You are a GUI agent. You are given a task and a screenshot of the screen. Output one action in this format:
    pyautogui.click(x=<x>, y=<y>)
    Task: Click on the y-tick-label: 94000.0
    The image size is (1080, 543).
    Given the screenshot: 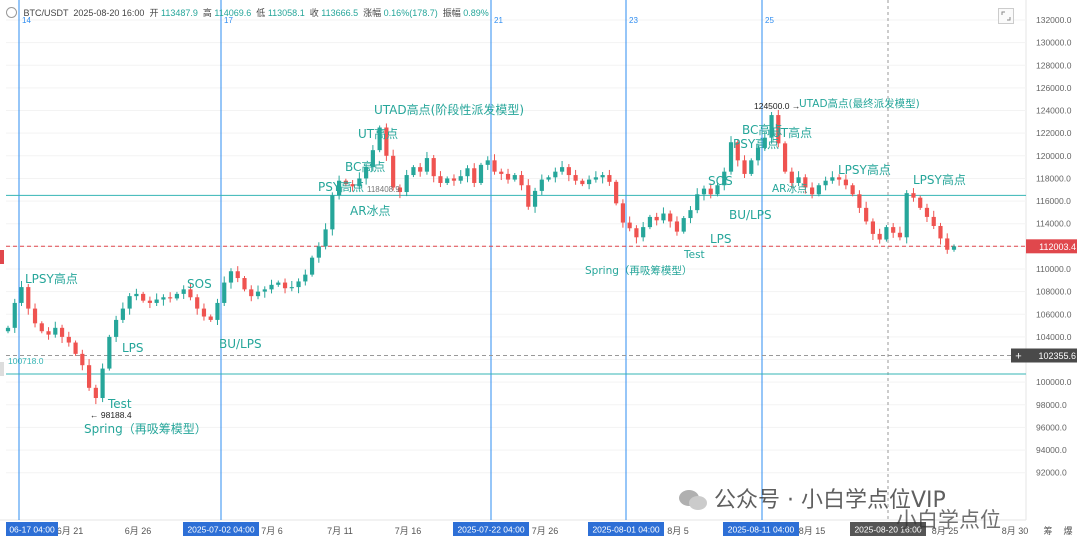 What is the action you would take?
    pyautogui.click(x=1051, y=450)
    